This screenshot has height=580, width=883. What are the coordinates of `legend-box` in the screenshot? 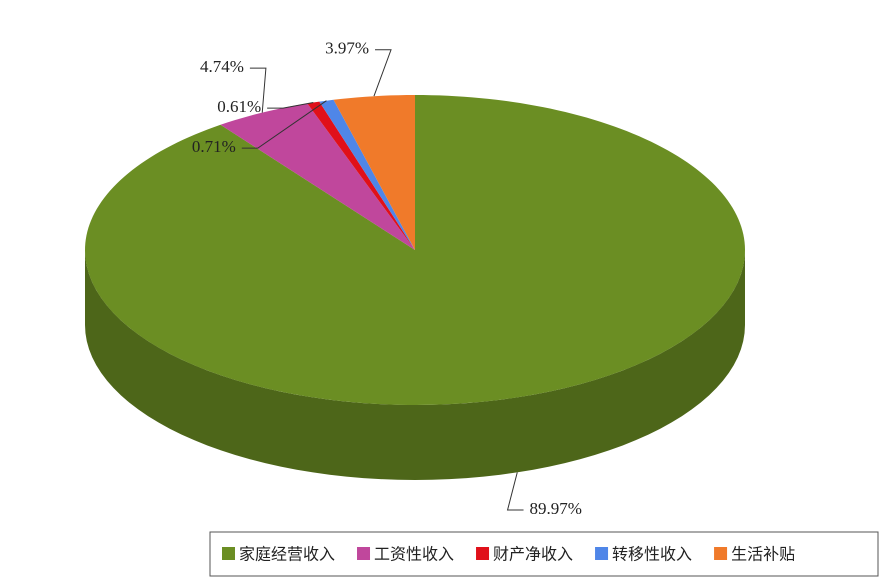 It's located at (544, 554).